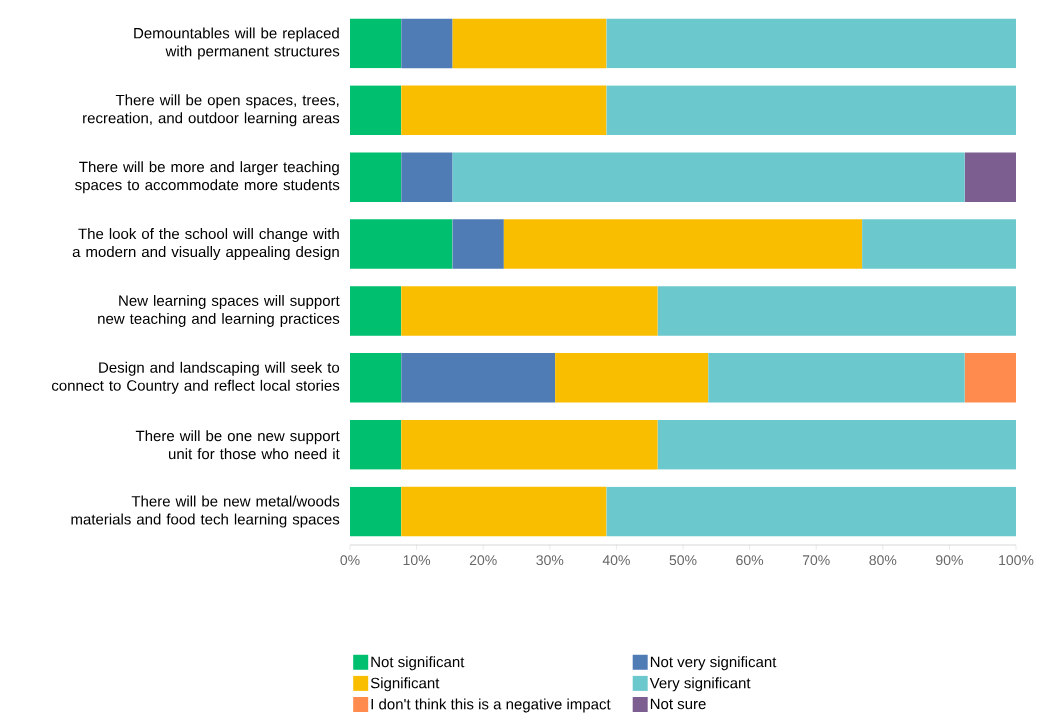 This screenshot has width=1044, height=726. Describe the element at coordinates (205, 511) in the screenshot. I see `y-tick-label: There will be new metal/woods materials and food tech learning spaces` at that location.